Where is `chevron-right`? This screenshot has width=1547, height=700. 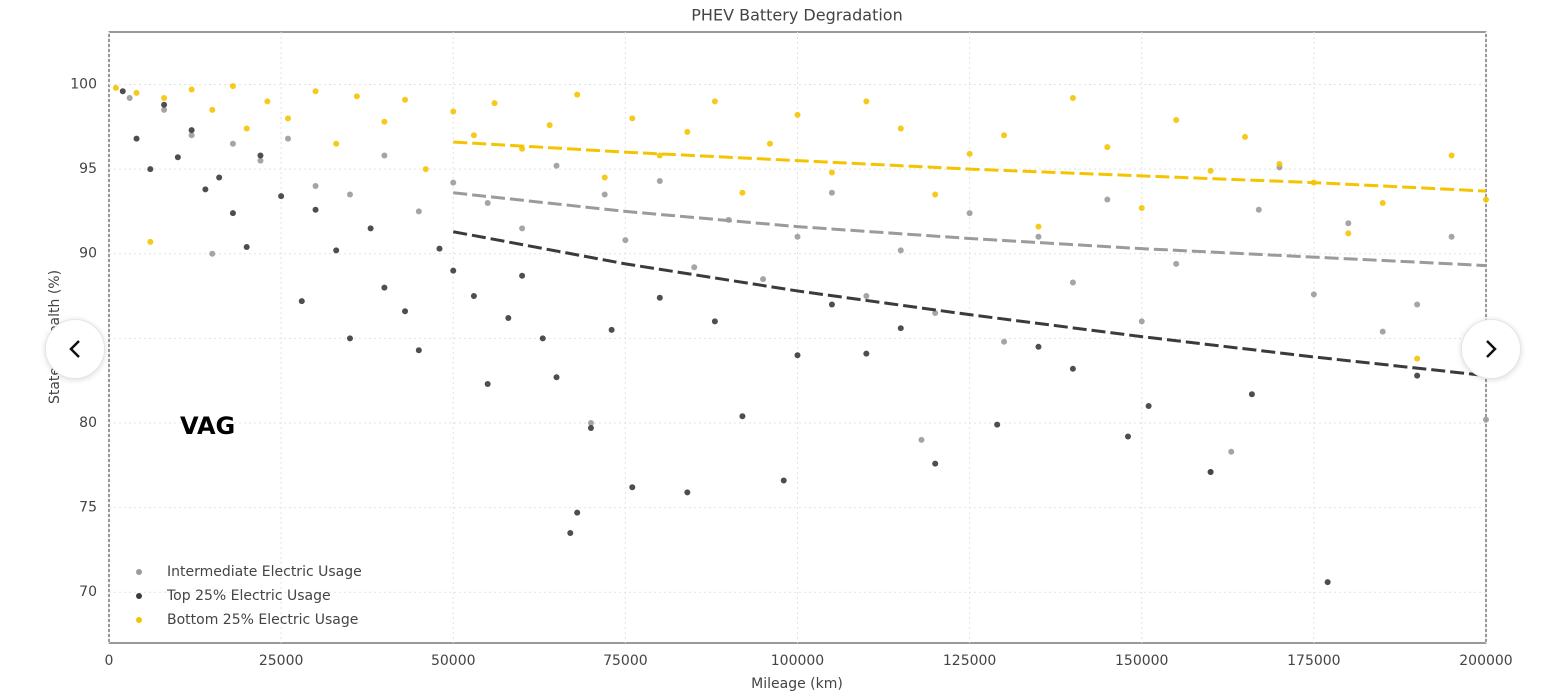 chevron-right is located at coordinates (1491, 349).